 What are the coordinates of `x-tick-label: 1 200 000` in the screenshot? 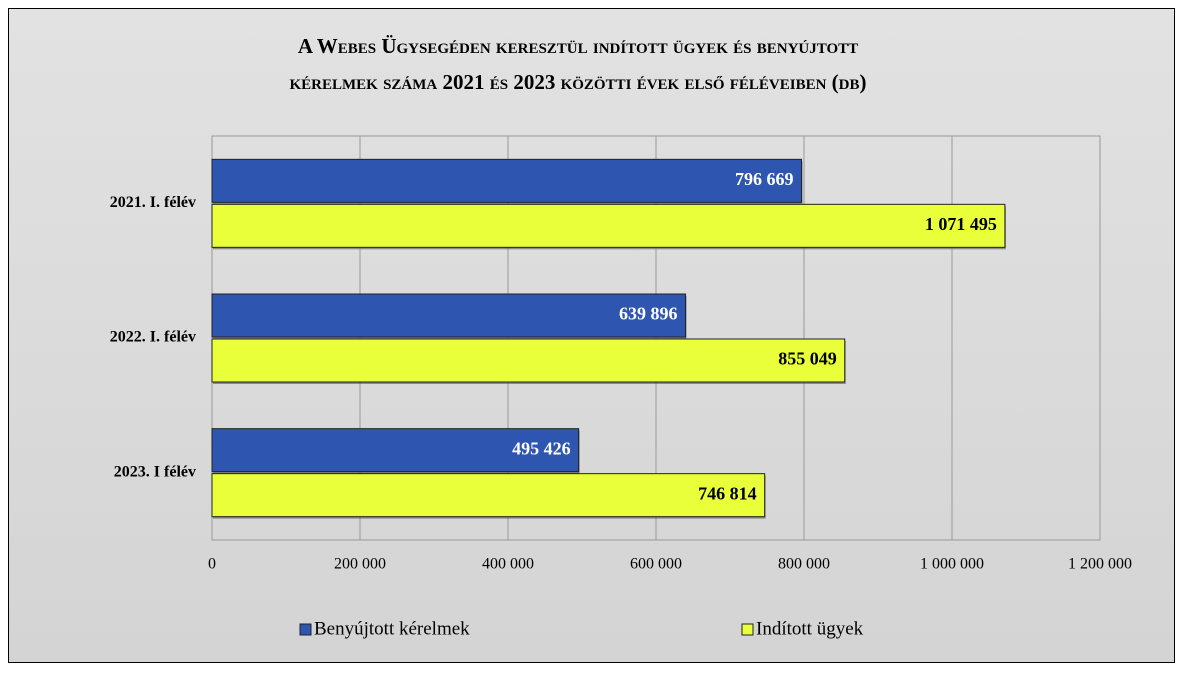 It's located at (1100, 564).